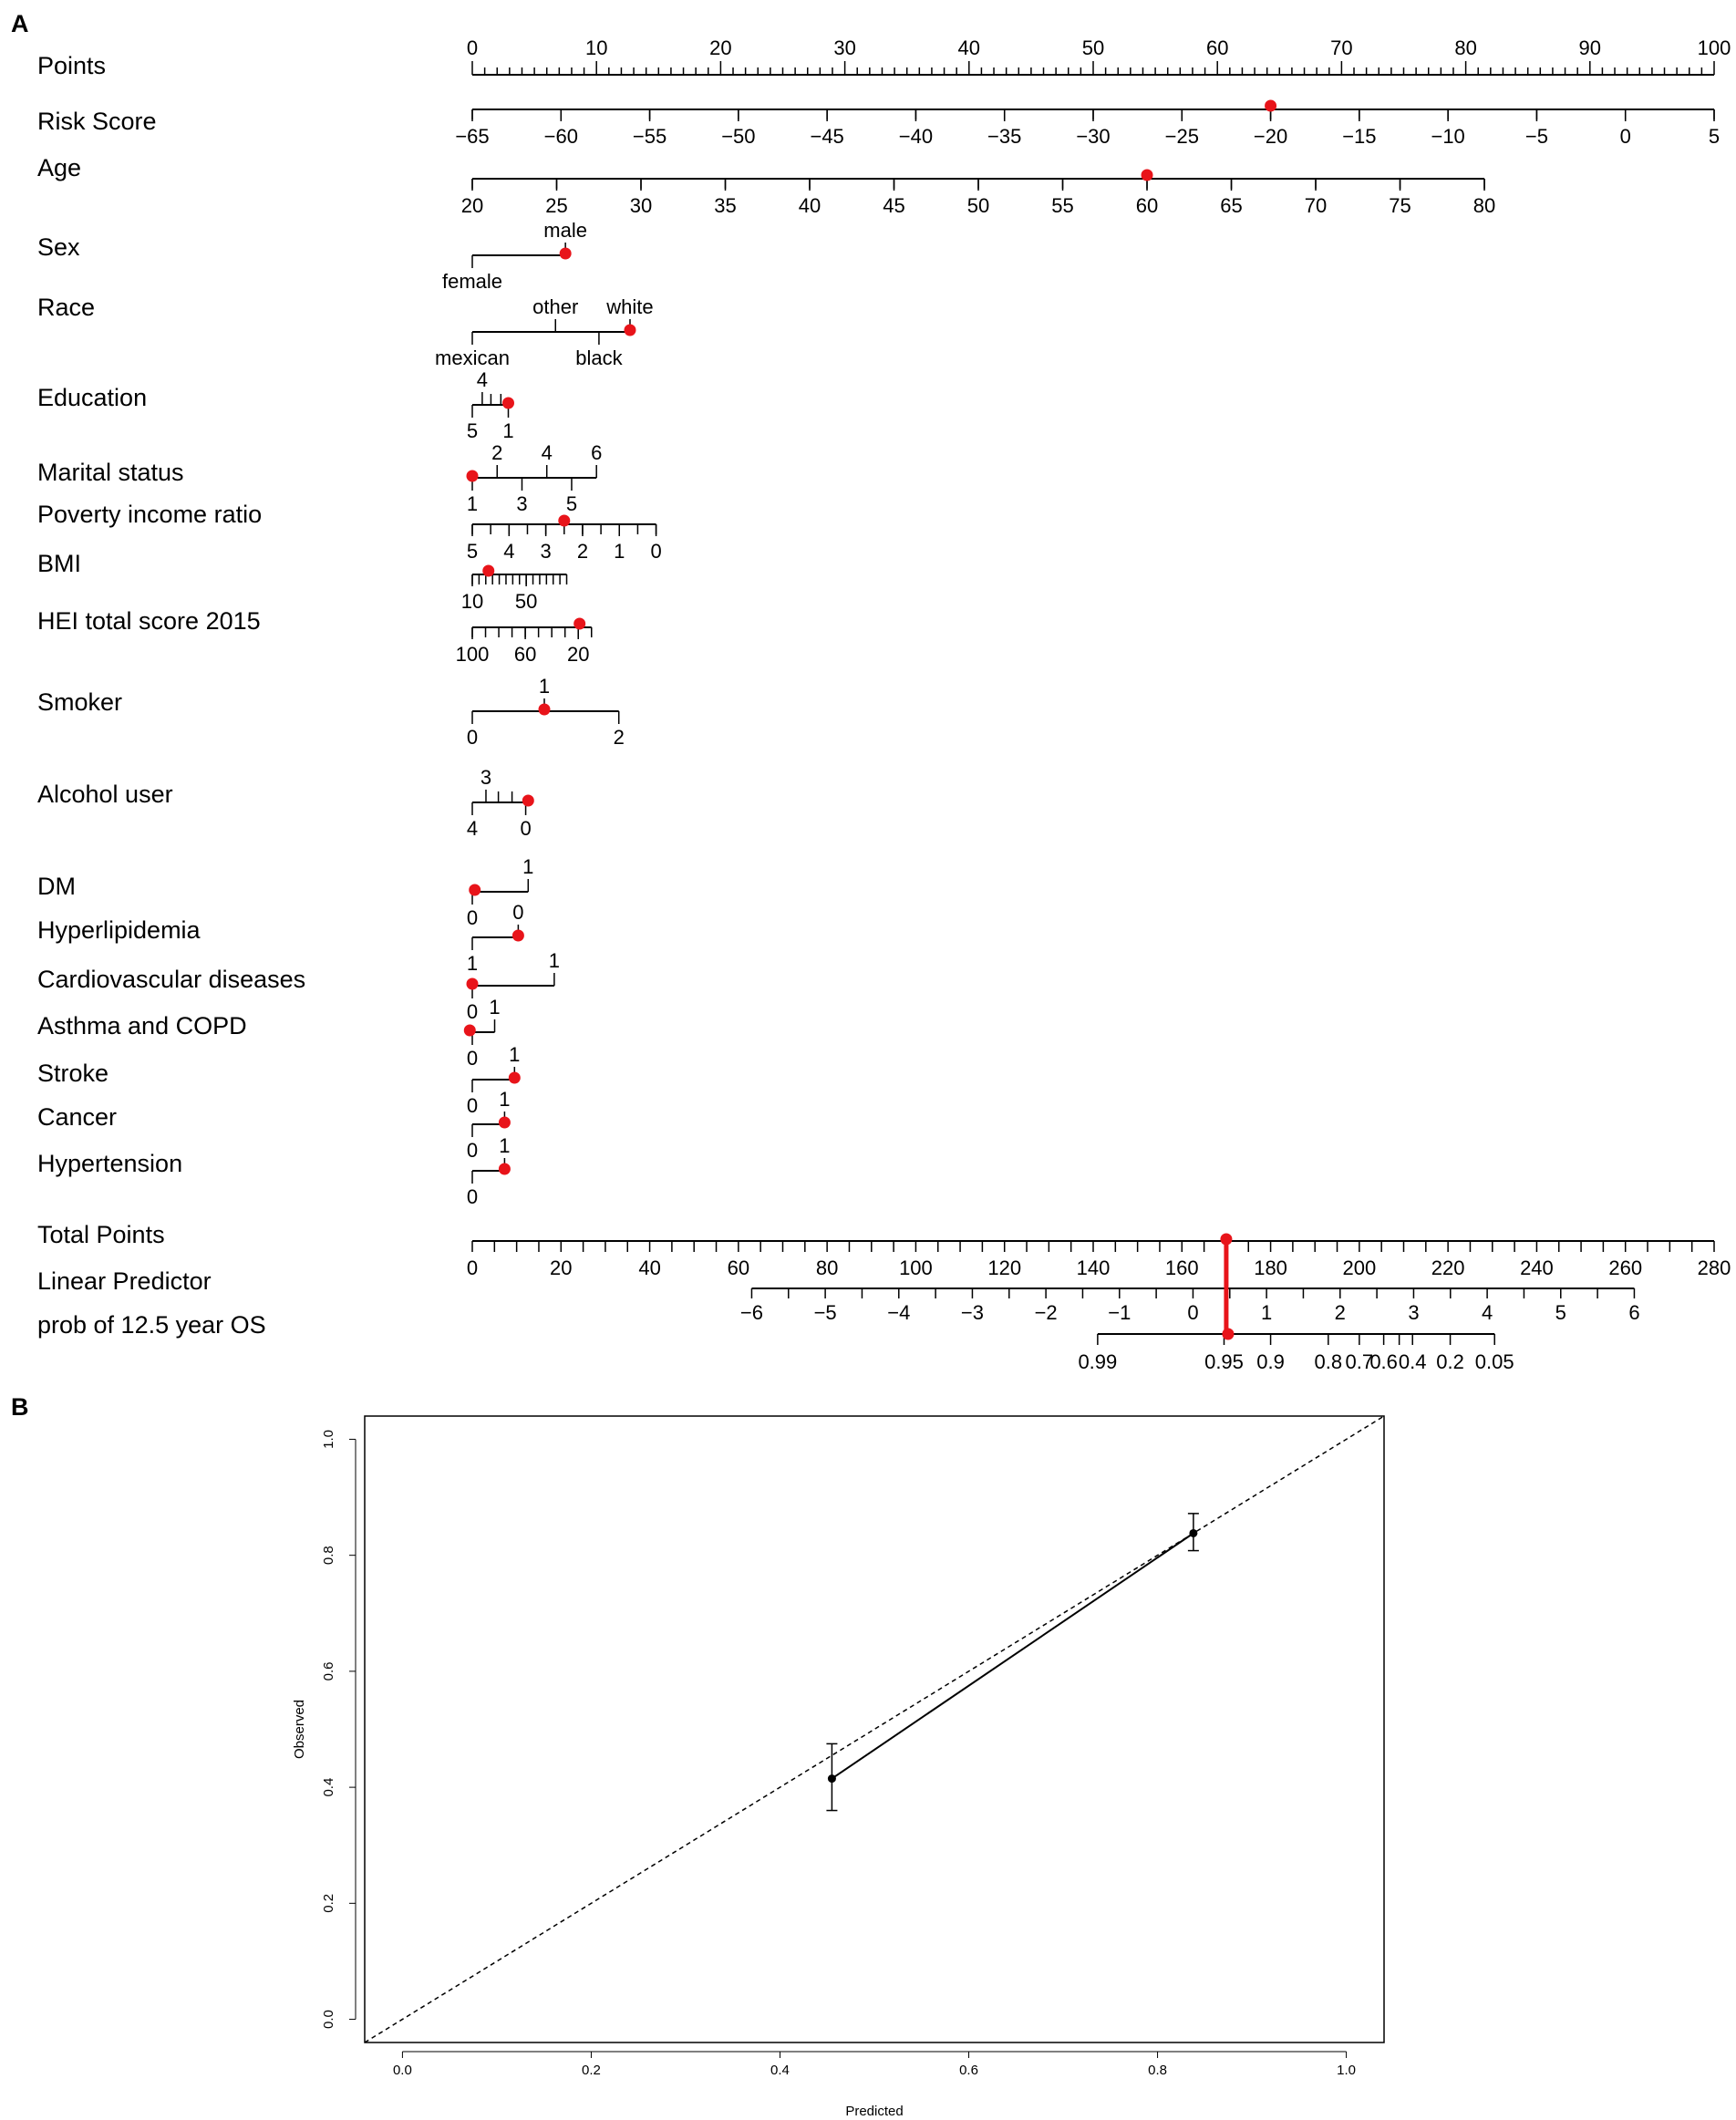 The image size is (1736, 2120). I want to click on row-label: Smoker, so click(79, 702).